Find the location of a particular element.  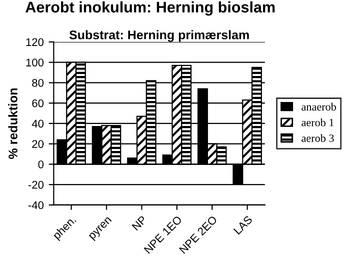

x-tick-label: LAS is located at coordinates (243, 225).